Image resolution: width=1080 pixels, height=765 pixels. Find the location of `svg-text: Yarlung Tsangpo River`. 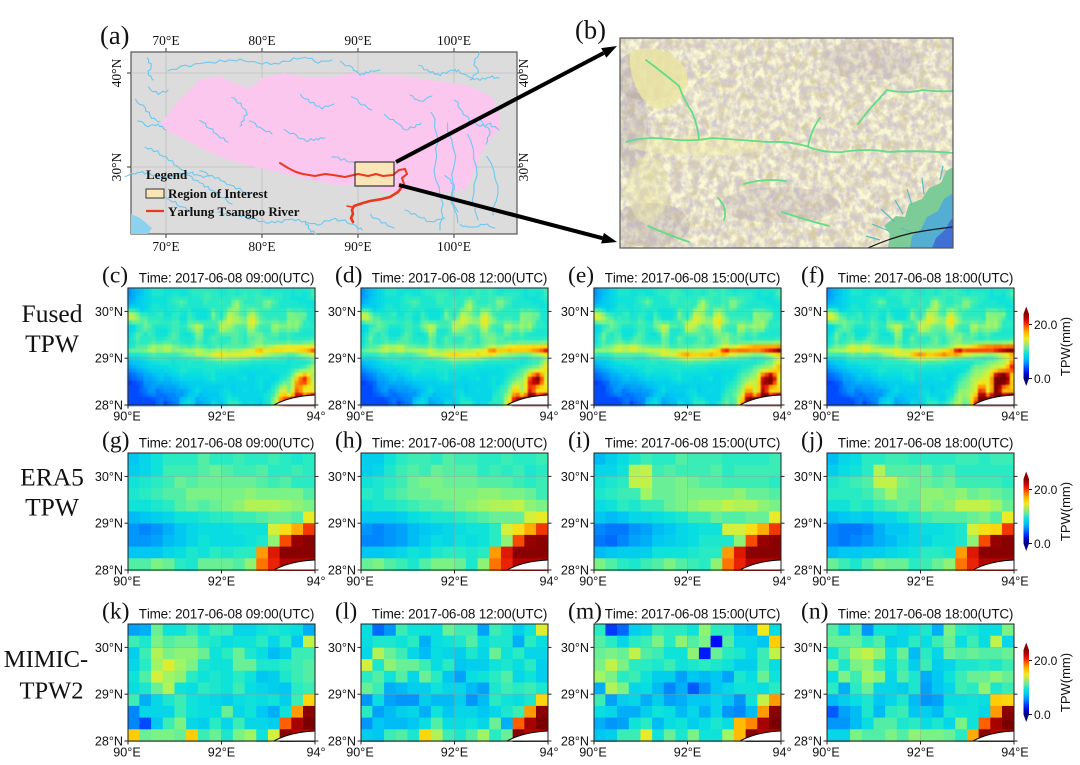

svg-text: Yarlung Tsangpo River is located at coordinates (234, 211).